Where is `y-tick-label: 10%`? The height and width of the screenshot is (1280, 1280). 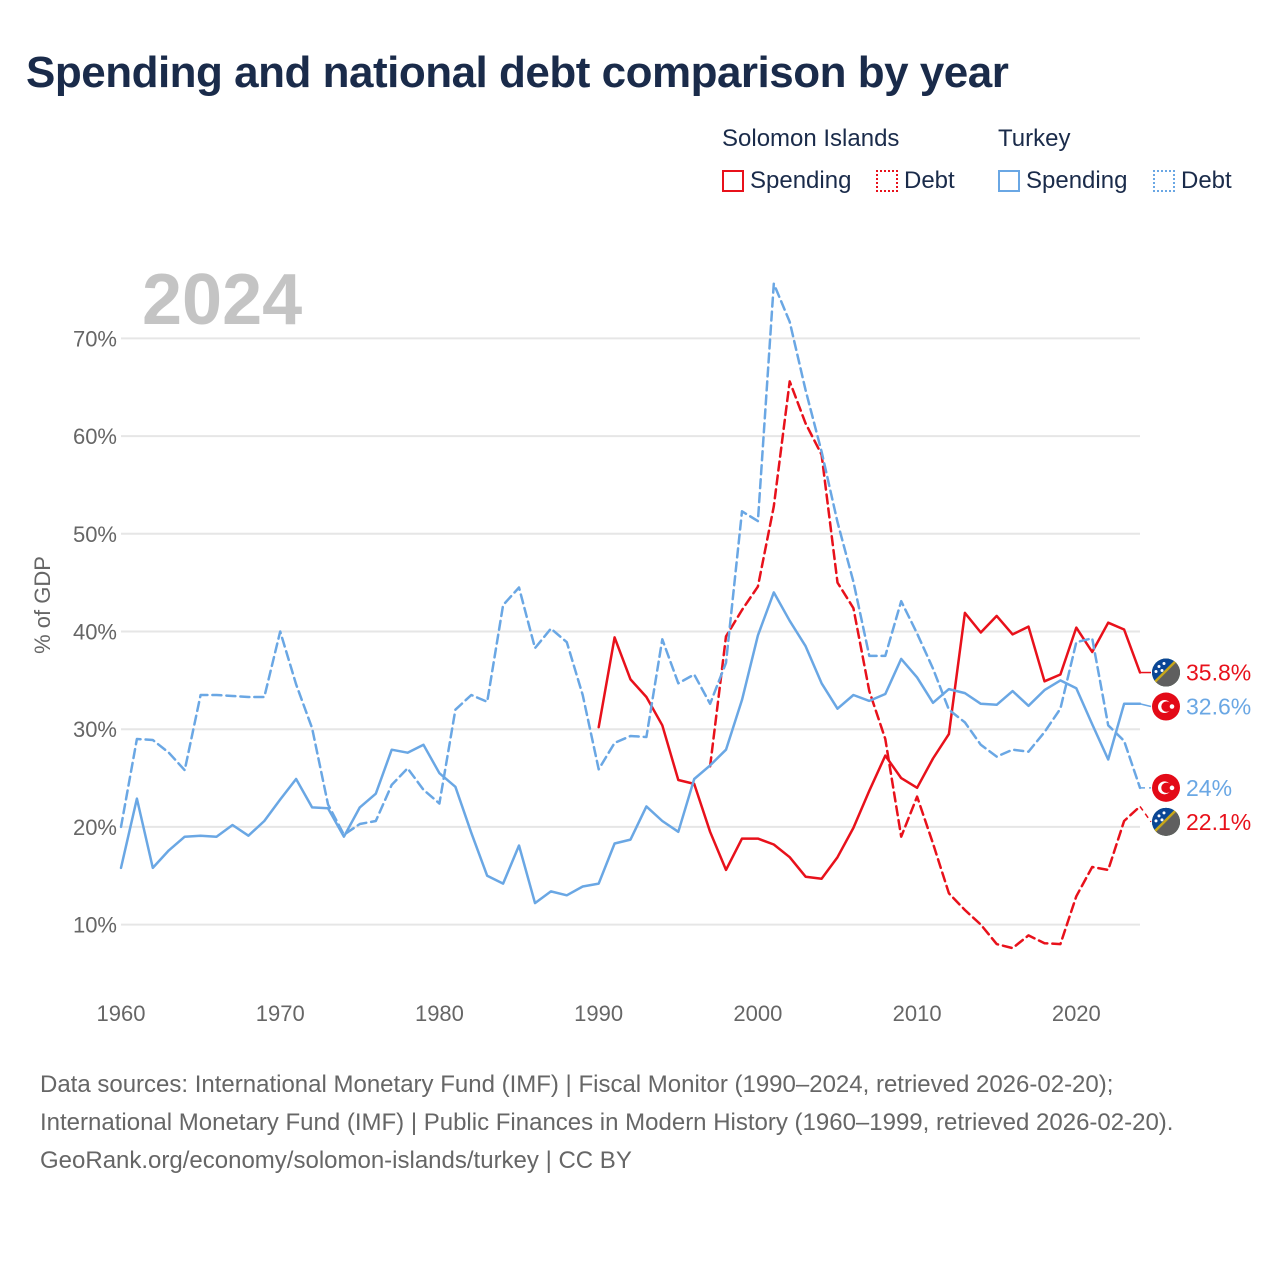
y-tick-label: 10% is located at coordinates (95, 925).